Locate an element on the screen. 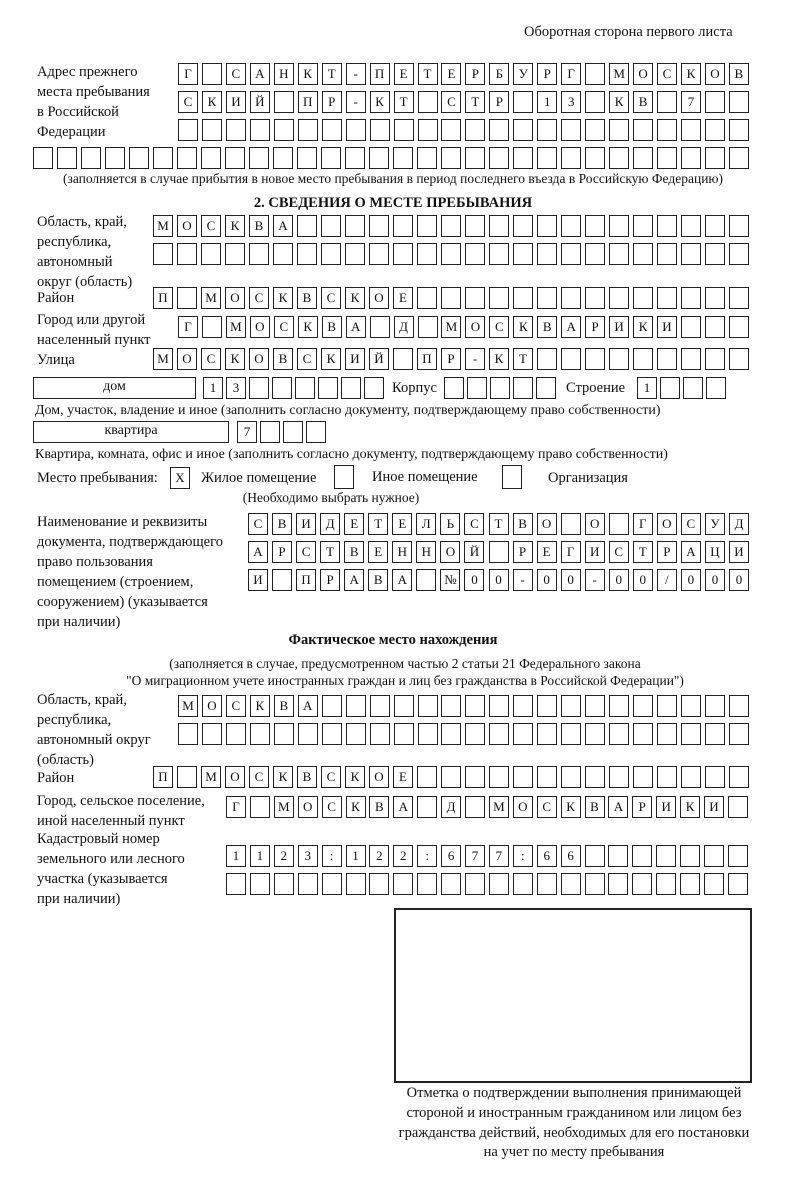 This screenshot has width=800, height=1180. char-cell: Д is located at coordinates (451, 807).